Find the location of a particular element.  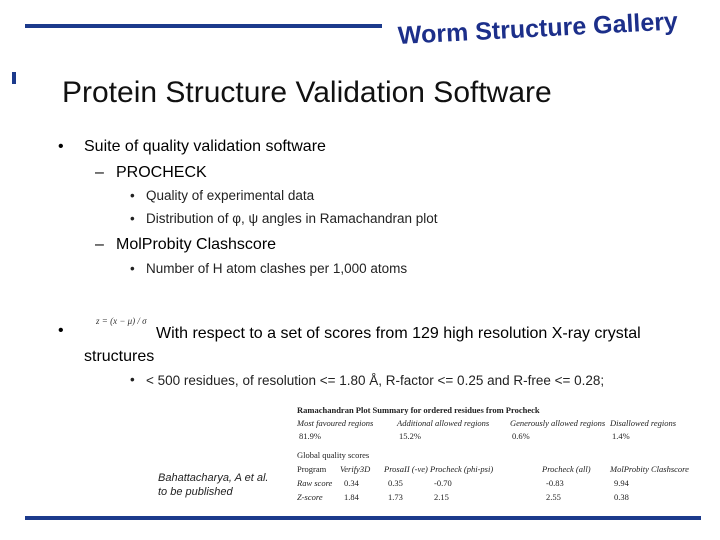

title: Protein Structure Validation Software is located at coordinates (307, 92).